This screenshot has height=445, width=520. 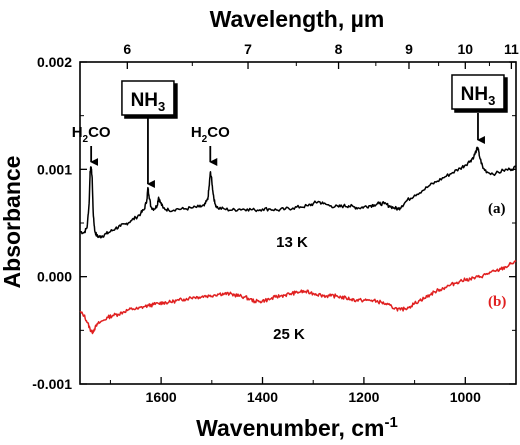 I want to click on x-axis-title: Wavenumber, cm-1, so click(x=297, y=427).